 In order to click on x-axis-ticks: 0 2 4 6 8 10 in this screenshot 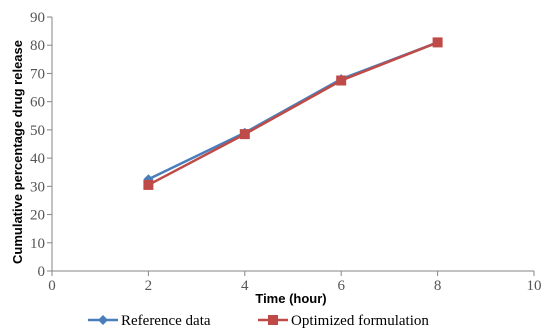, I will do `click(295, 282)`.